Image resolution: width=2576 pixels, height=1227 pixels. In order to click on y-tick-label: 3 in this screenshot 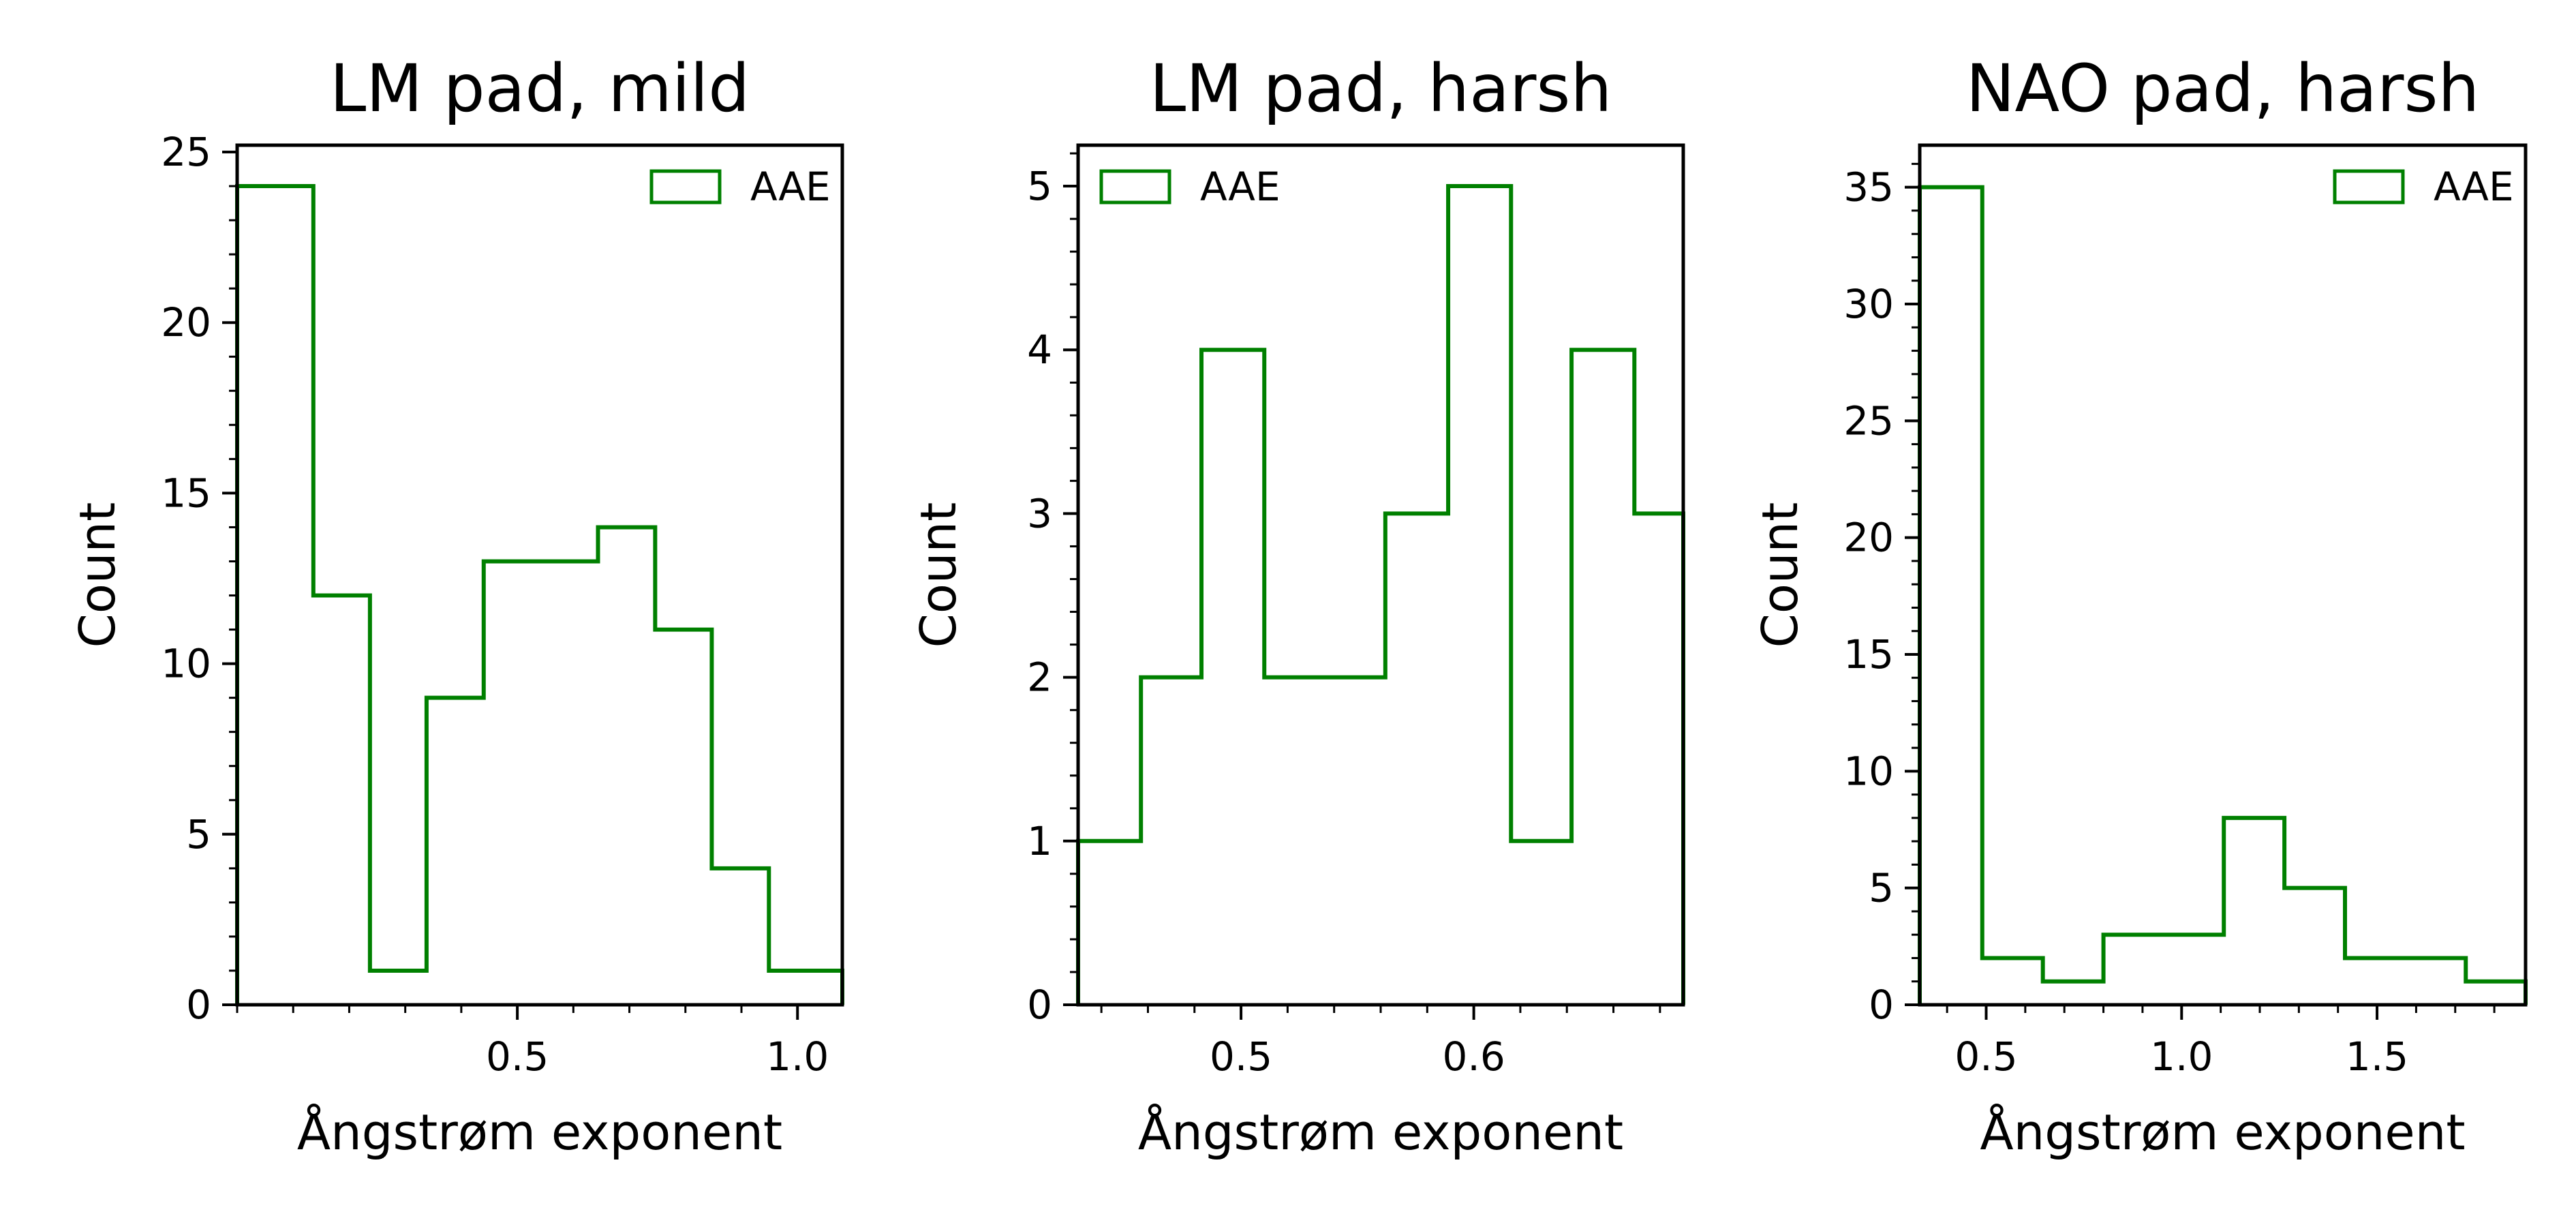, I will do `click(1039, 513)`.